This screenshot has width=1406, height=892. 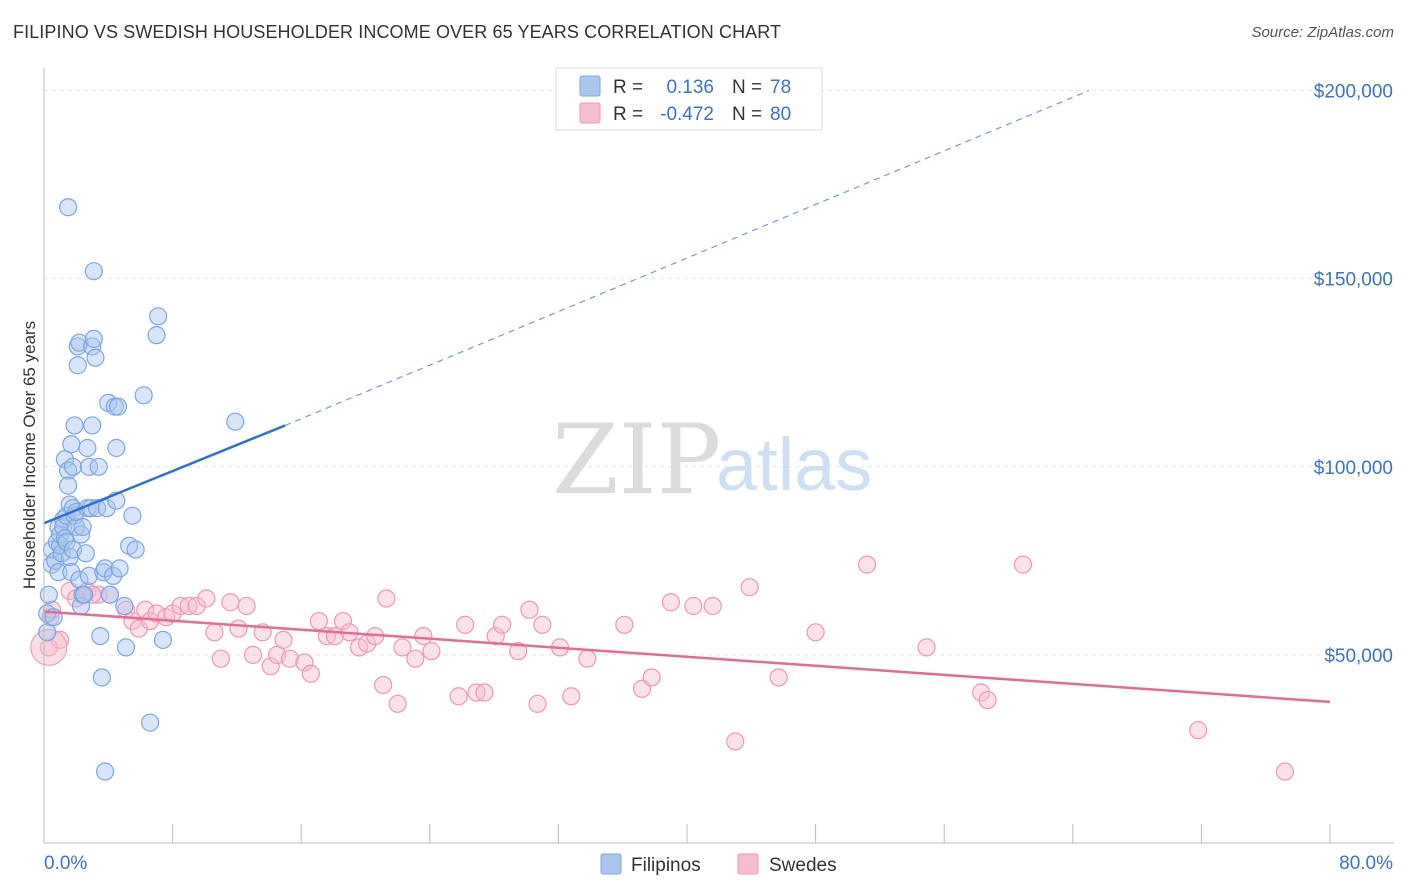 I want to click on legend-swatch-filipinos, so click(x=590, y=86).